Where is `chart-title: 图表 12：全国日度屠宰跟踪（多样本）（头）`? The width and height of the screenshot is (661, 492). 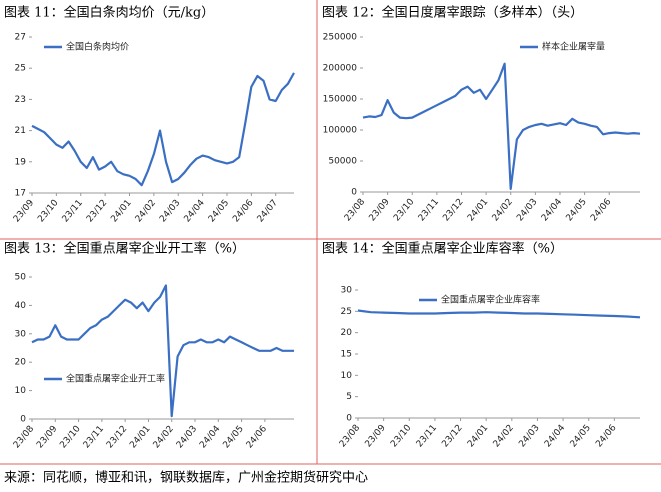
chart-title: 图表 12：全国日度屠宰跟踪（多样本）（头） is located at coordinates (452, 13).